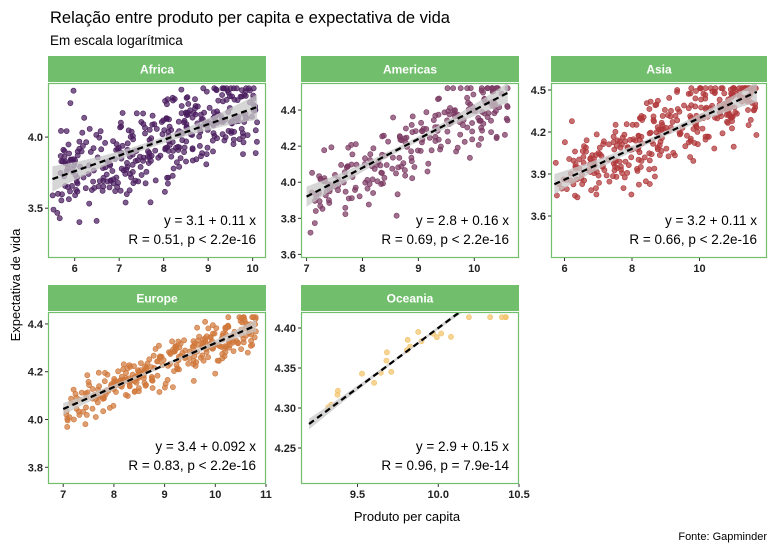 The height and width of the screenshot is (550, 775). I want to click on y-tick-label: 4.2, so click(35, 373).